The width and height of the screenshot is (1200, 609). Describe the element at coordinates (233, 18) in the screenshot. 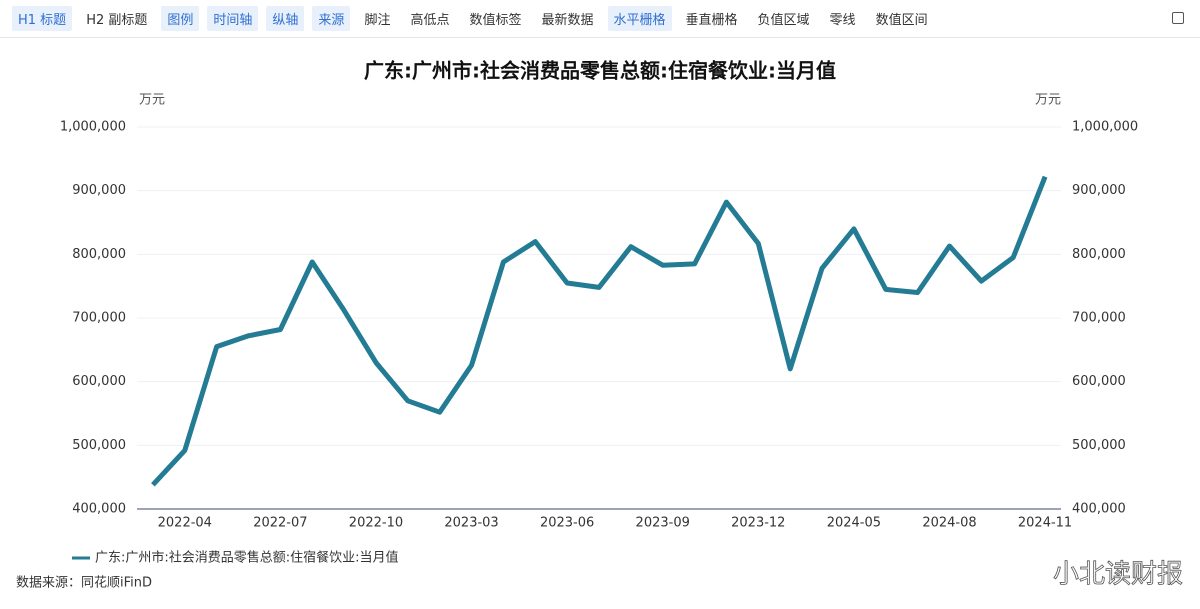

I see `toolbar-button: 时间轴` at that location.